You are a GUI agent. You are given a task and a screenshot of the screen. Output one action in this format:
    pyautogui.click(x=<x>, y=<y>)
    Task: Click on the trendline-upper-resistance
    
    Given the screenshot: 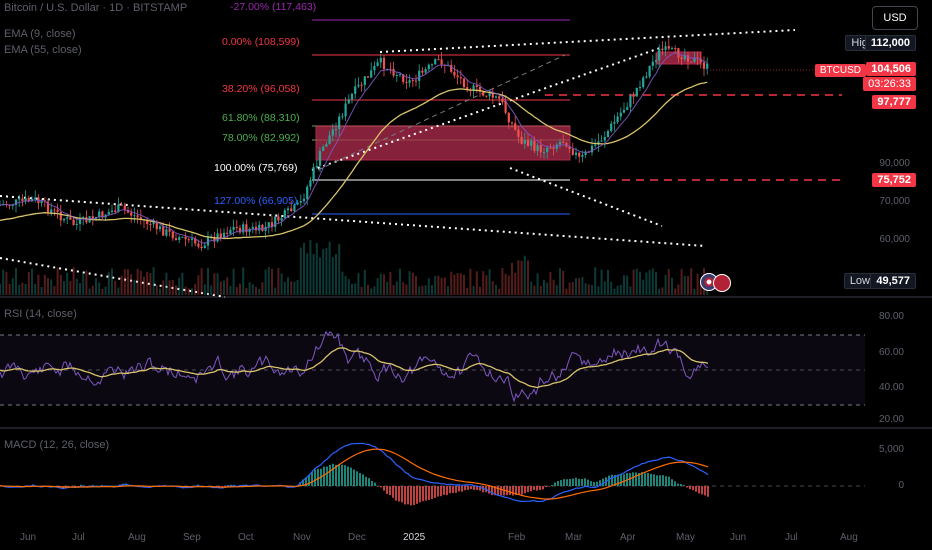 What is the action you would take?
    pyautogui.click(x=587, y=41)
    